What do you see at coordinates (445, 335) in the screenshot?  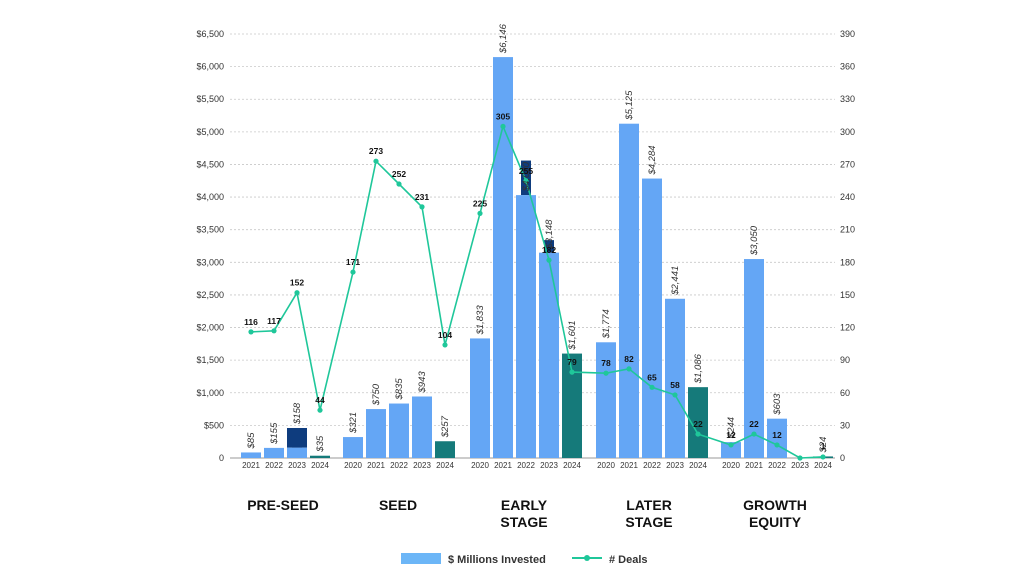 I see `deals-value-label: 104` at bounding box center [445, 335].